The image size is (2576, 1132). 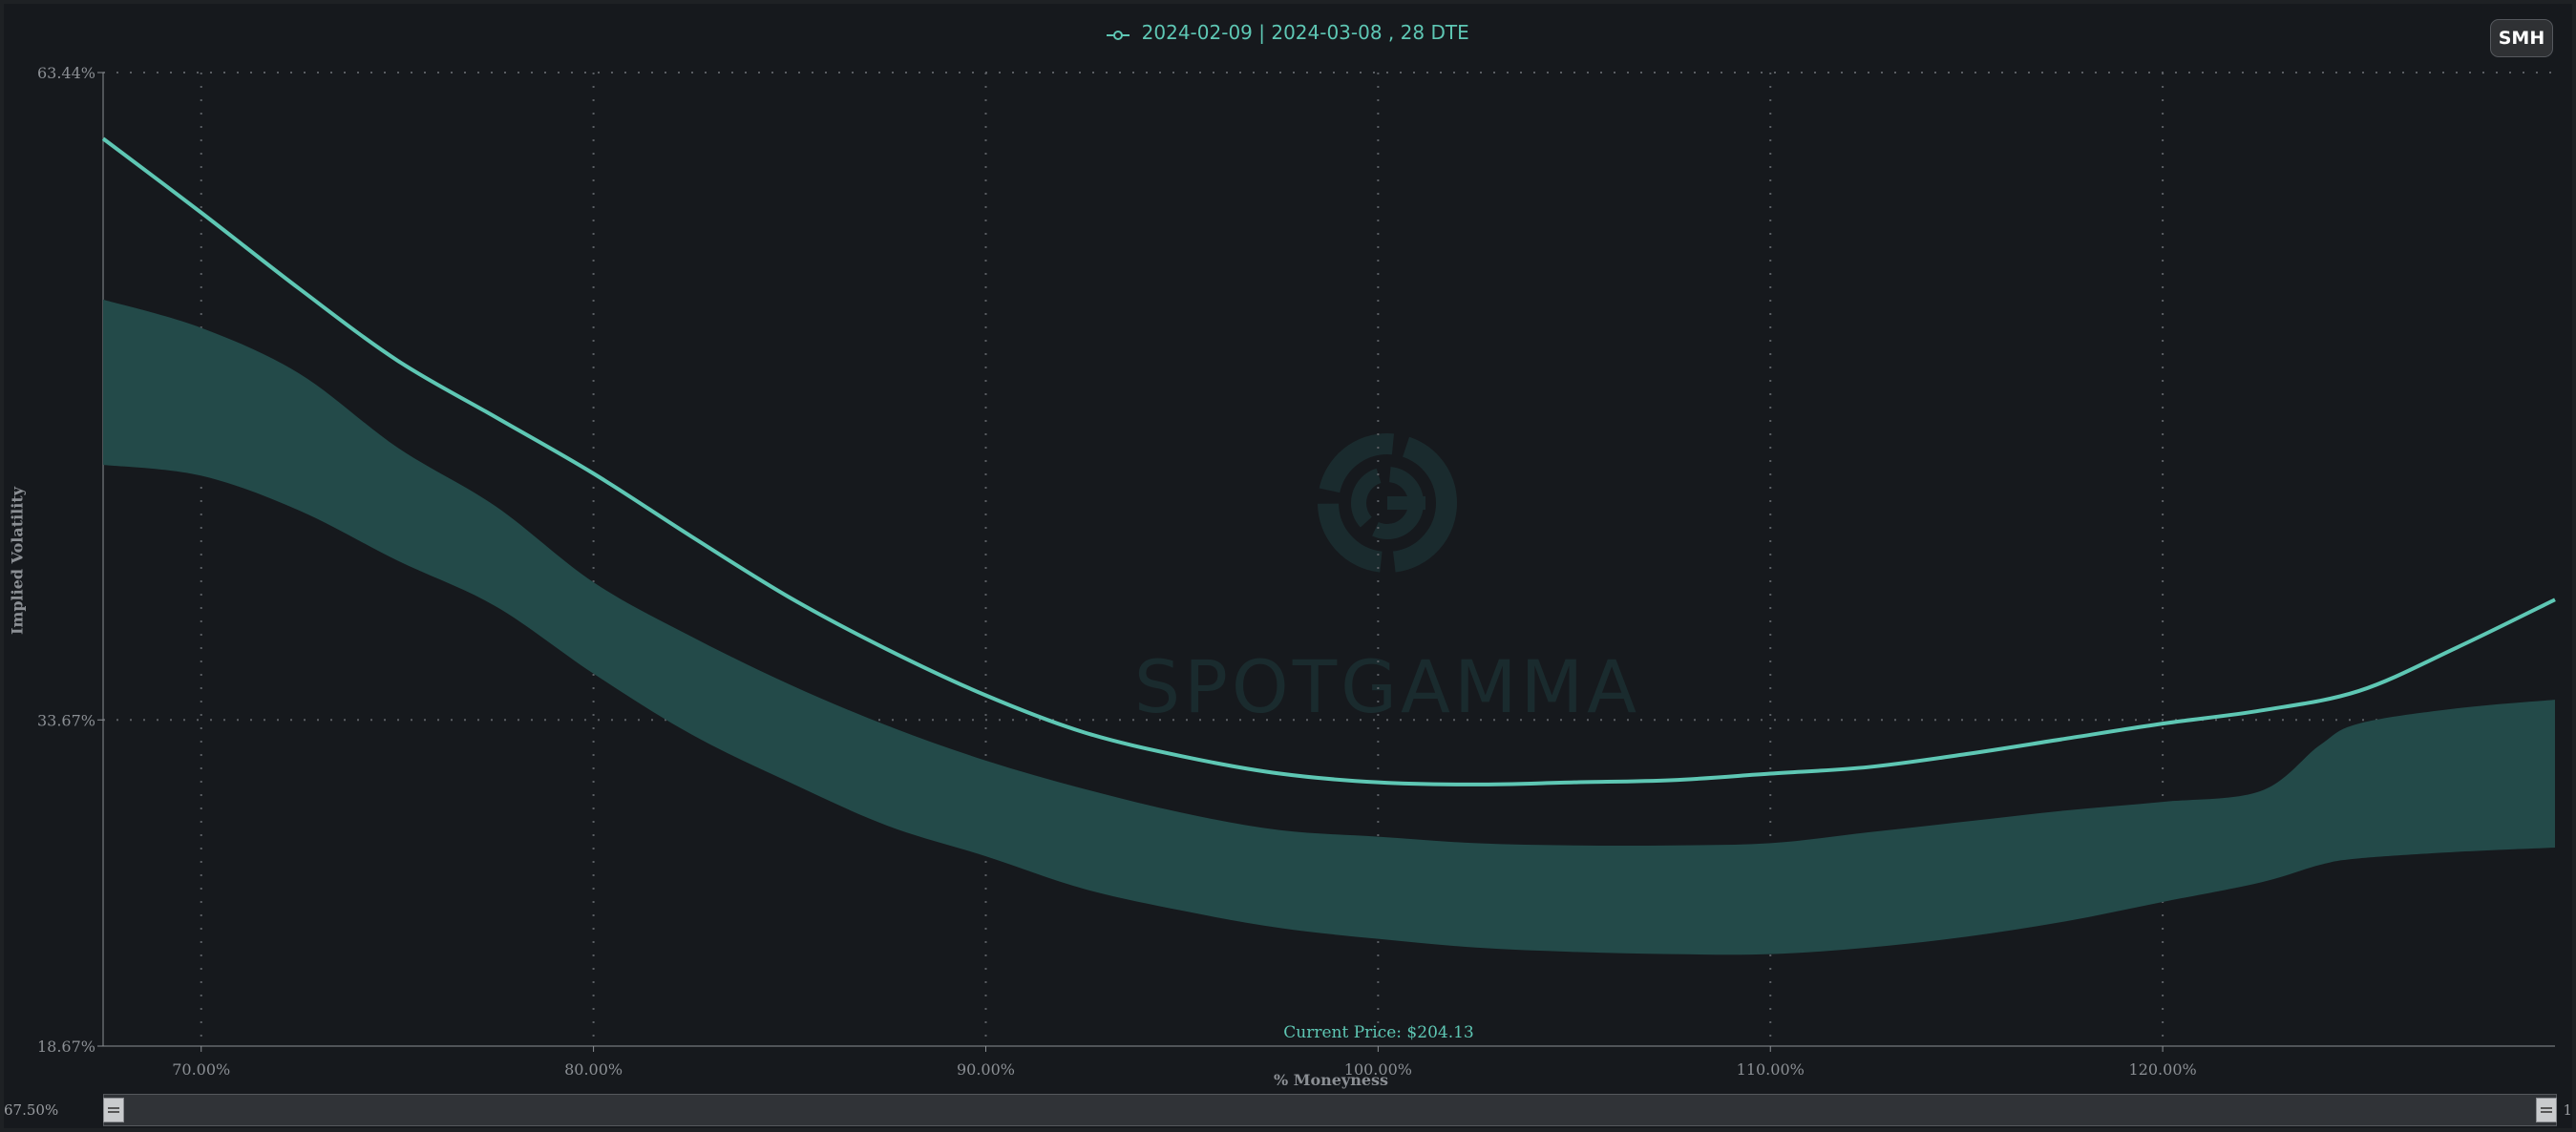 What do you see at coordinates (1331, 1080) in the screenshot?
I see `x-axis-title: % Moneyness` at bounding box center [1331, 1080].